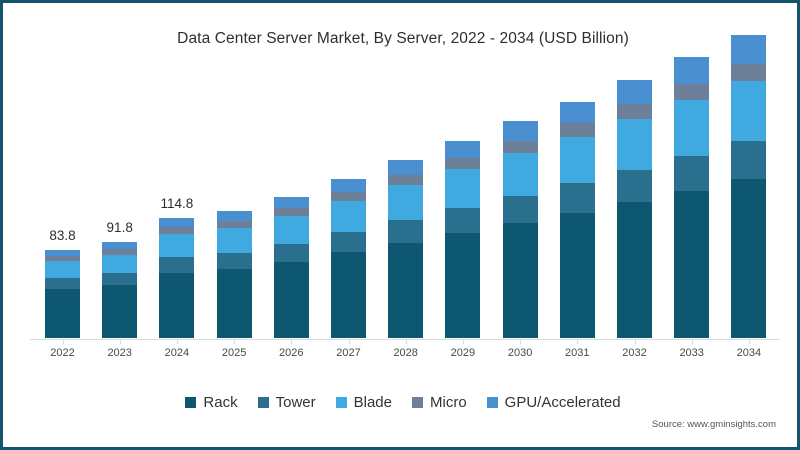 The height and width of the screenshot is (450, 800). I want to click on x-axis-label: 2030, so click(520, 353).